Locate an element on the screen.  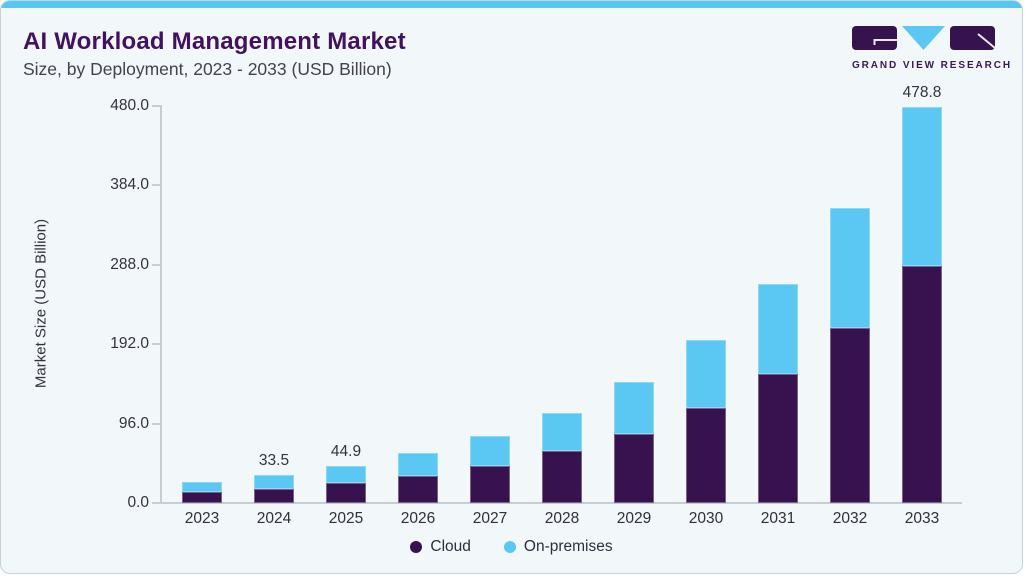
y-tick-label: 0.0 is located at coordinates (138, 502).